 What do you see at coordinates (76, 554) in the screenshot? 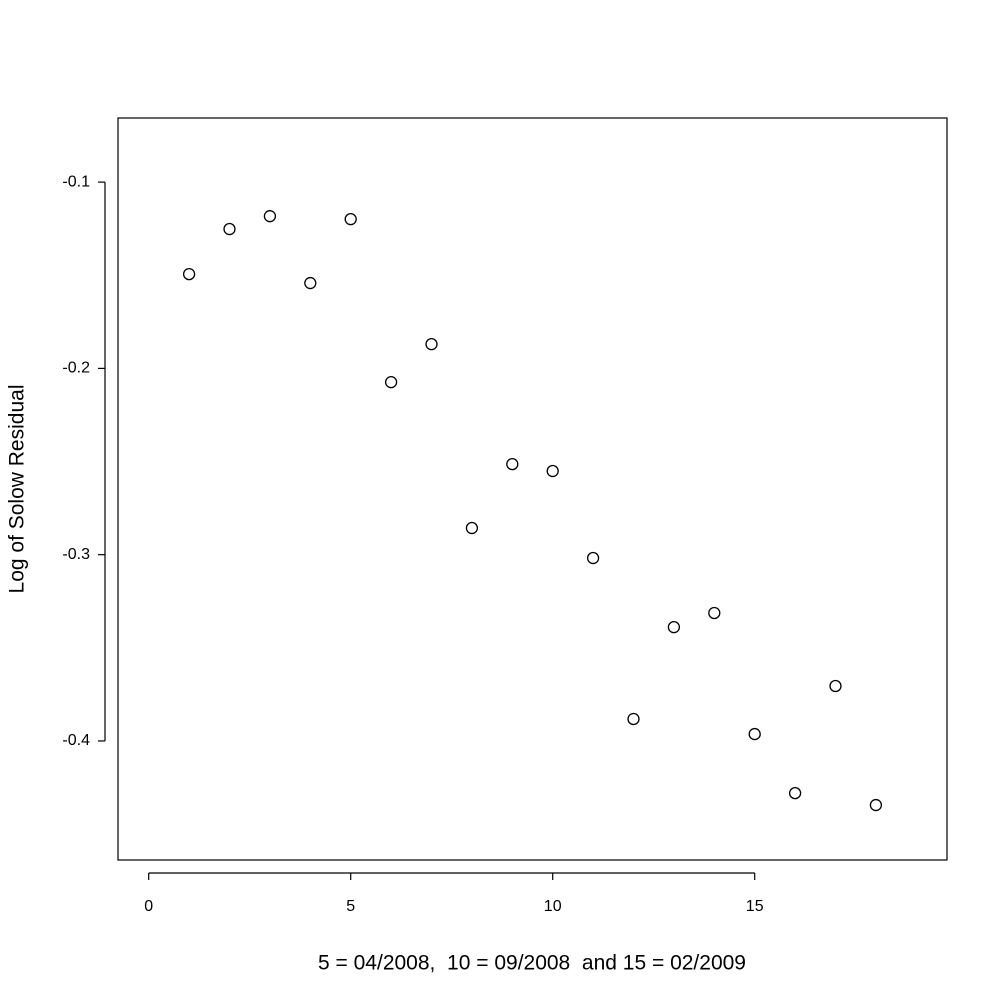
I see `y-tick-label: -0.3` at bounding box center [76, 554].